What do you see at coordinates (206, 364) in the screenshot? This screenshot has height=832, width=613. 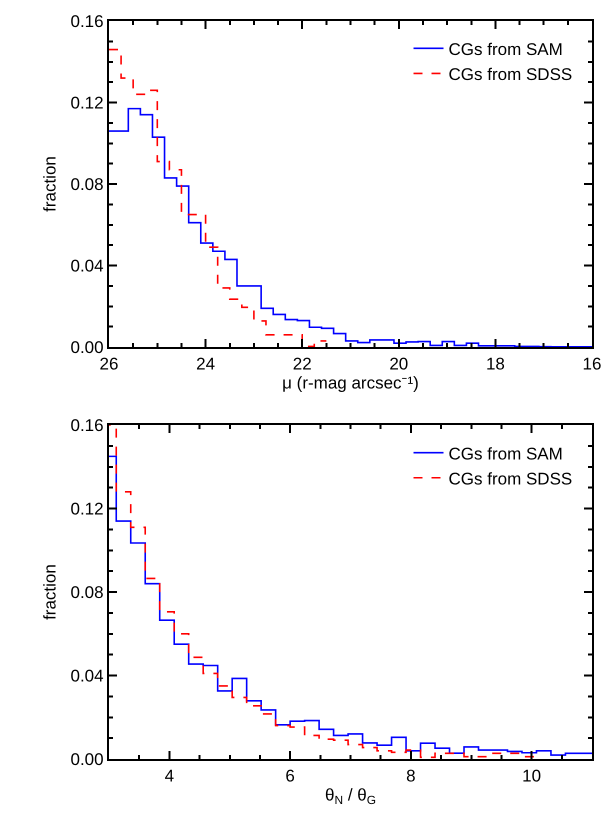 I see `x-tick-label: 24` at bounding box center [206, 364].